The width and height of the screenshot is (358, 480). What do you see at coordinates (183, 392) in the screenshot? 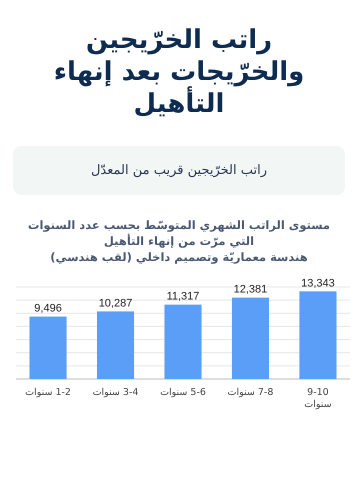
I see `x-tick-label: 5-6 سنوات` at bounding box center [183, 392].